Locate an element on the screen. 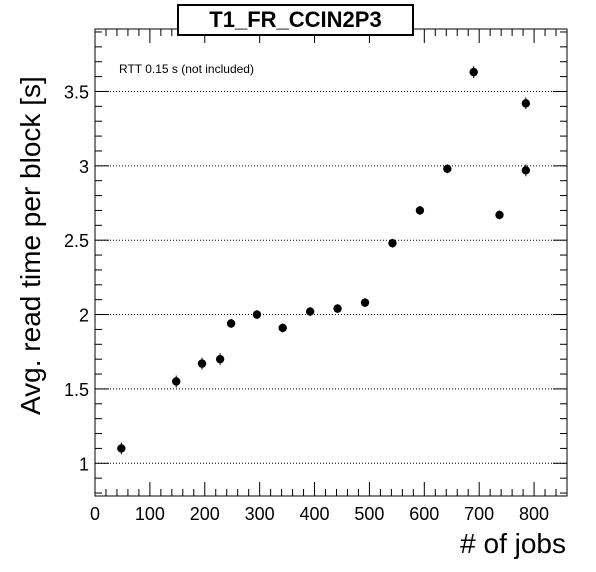 The image size is (596, 572). x-tick-label: 100 is located at coordinates (150, 514).